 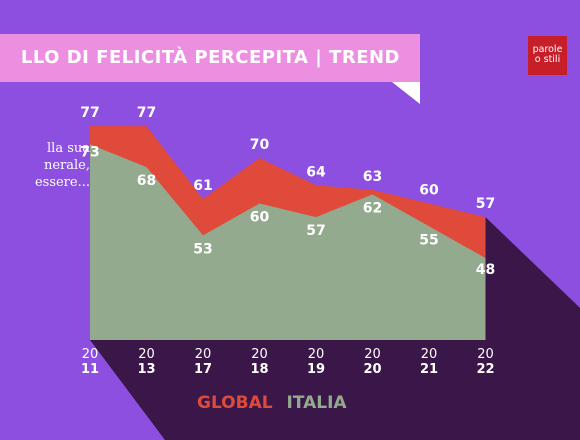 What do you see at coordinates (547, 59) in the screenshot?
I see `logo-line-2: o stili` at bounding box center [547, 59].